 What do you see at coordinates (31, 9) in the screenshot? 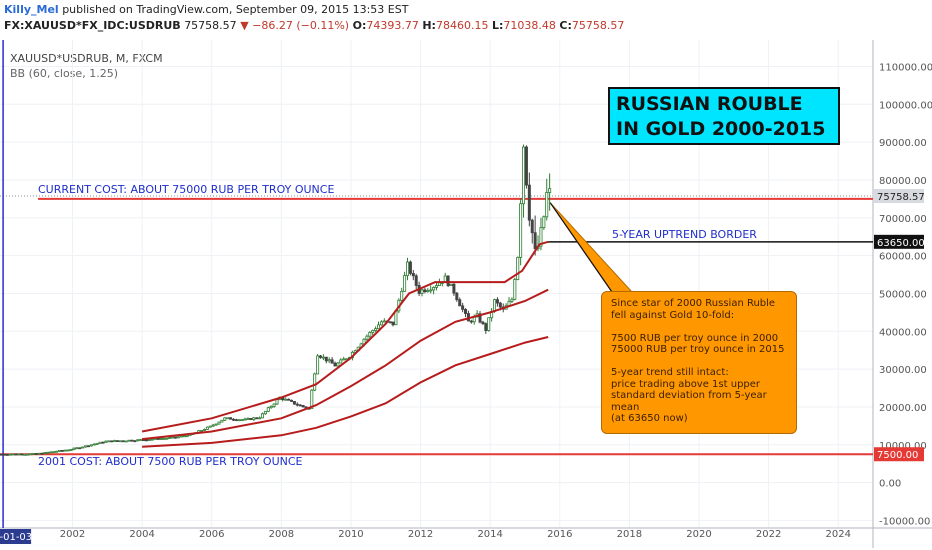
I see `author-link: Killy_Mel` at bounding box center [31, 9].